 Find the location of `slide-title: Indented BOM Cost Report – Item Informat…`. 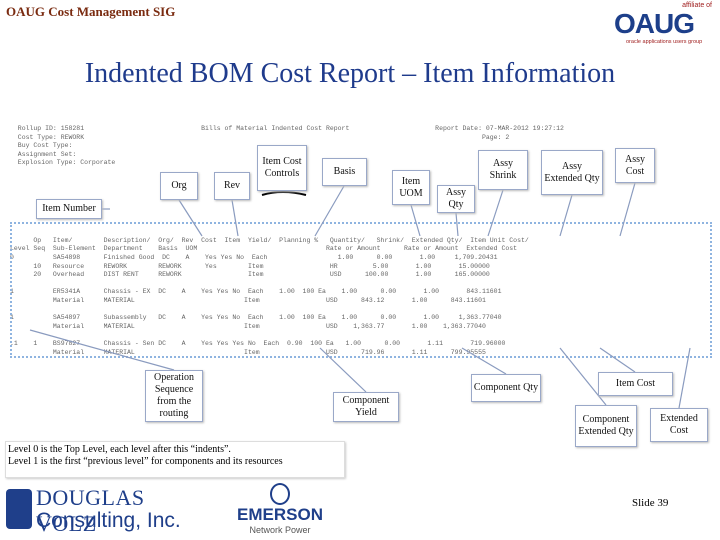

slide-title: Indented BOM Cost Report – Item Informat… is located at coordinates (350, 73).